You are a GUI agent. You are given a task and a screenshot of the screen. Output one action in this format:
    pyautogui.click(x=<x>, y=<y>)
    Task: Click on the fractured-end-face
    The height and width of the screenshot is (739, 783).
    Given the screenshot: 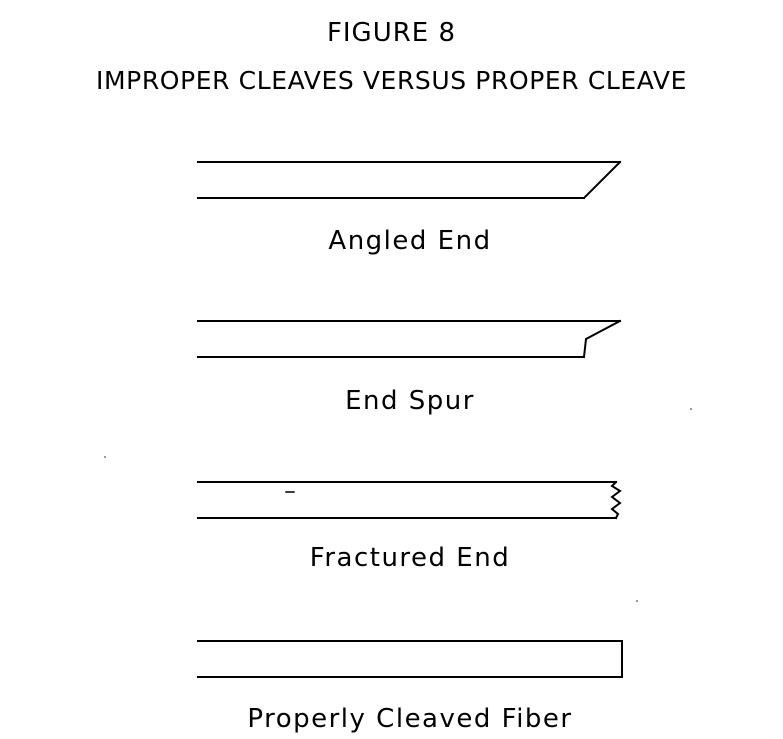 What is the action you would take?
    pyautogui.click(x=616, y=500)
    